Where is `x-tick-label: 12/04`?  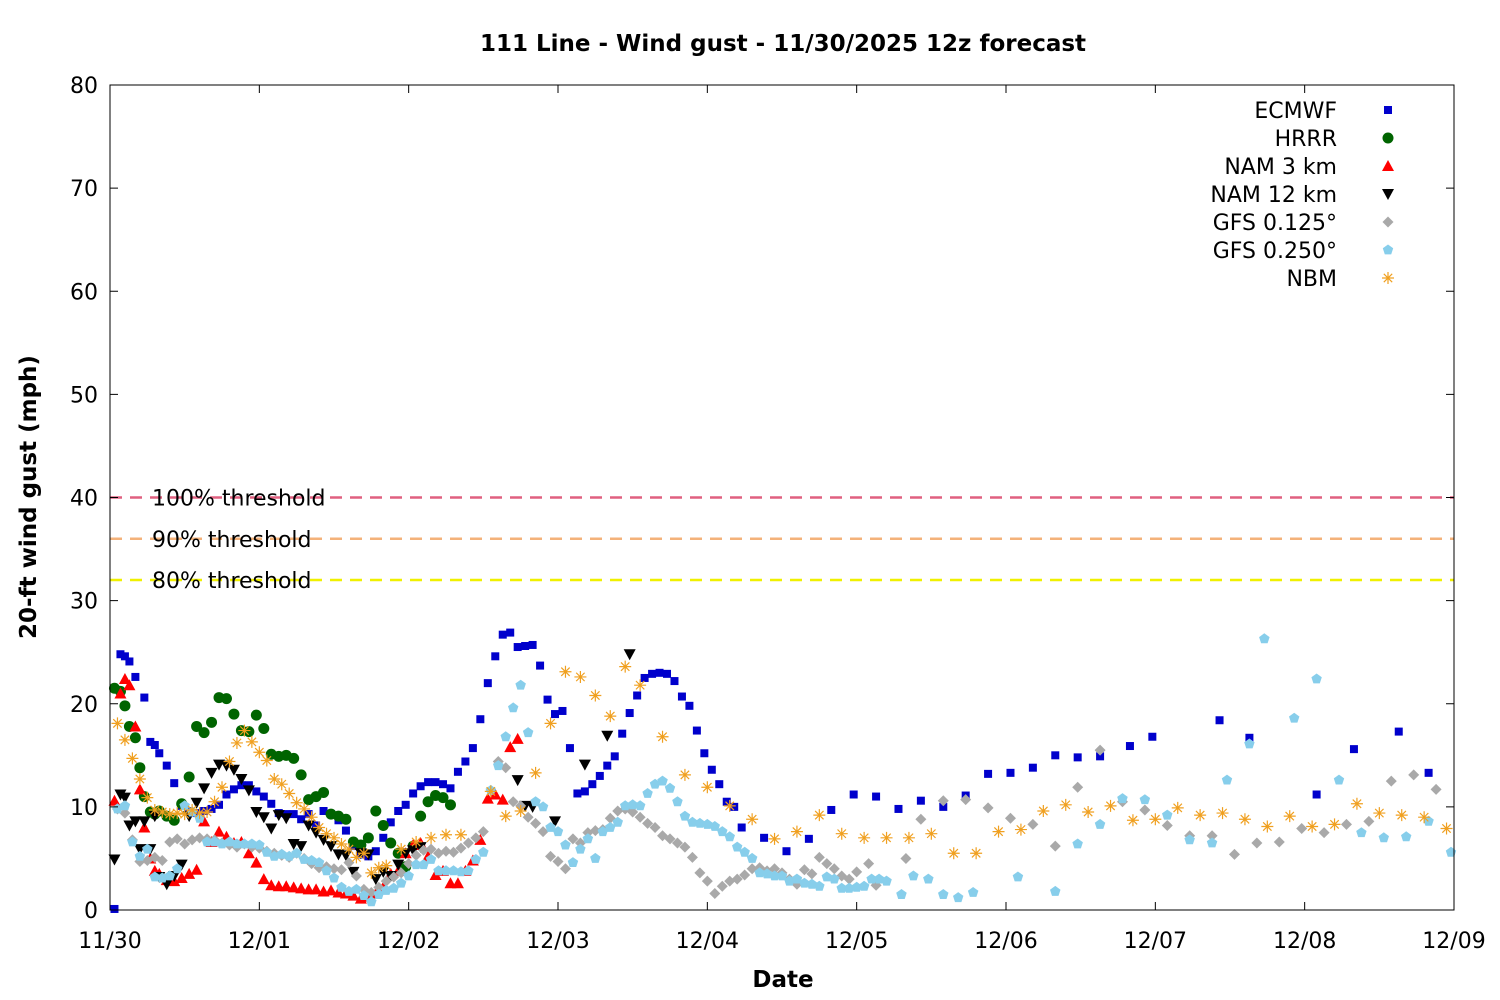 x-tick-label: 12/04 is located at coordinates (707, 941).